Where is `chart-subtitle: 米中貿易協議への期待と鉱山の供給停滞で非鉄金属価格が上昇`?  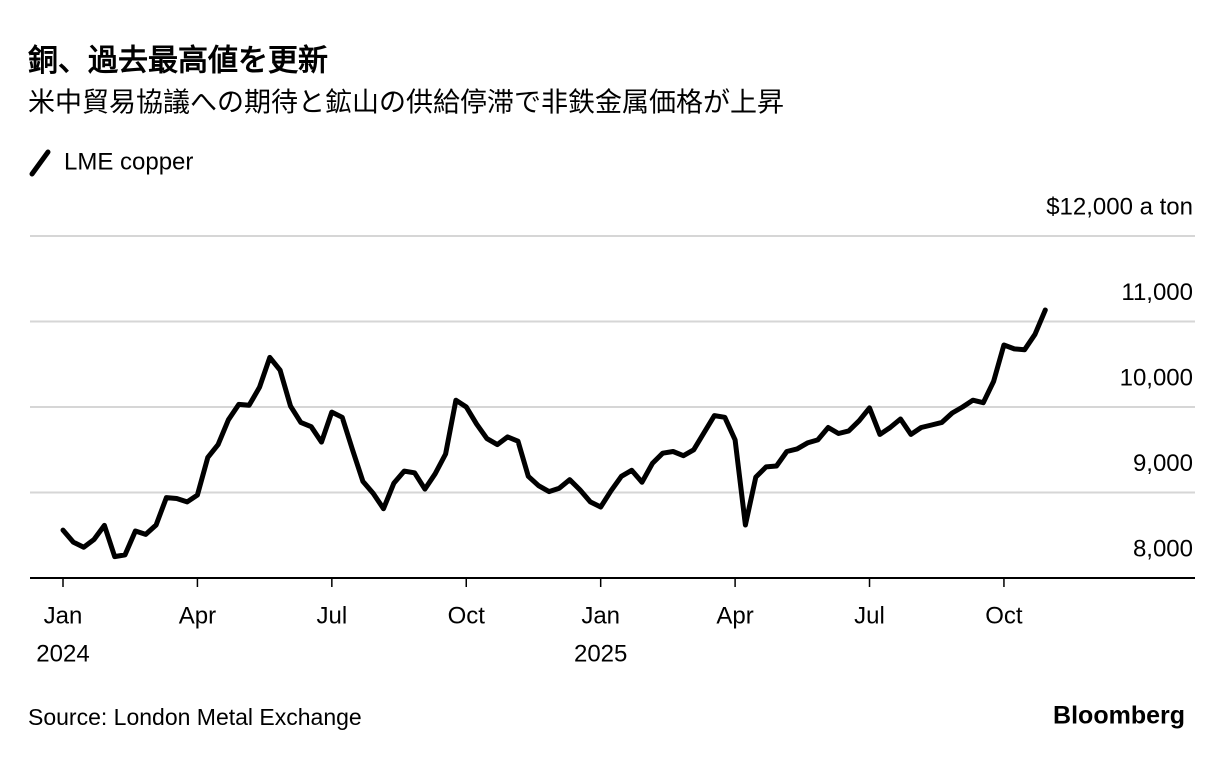
chart-subtitle: 米中貿易協議への期待と鉱山の供給停滞で非鉄金属価格が上昇 is located at coordinates (406, 103).